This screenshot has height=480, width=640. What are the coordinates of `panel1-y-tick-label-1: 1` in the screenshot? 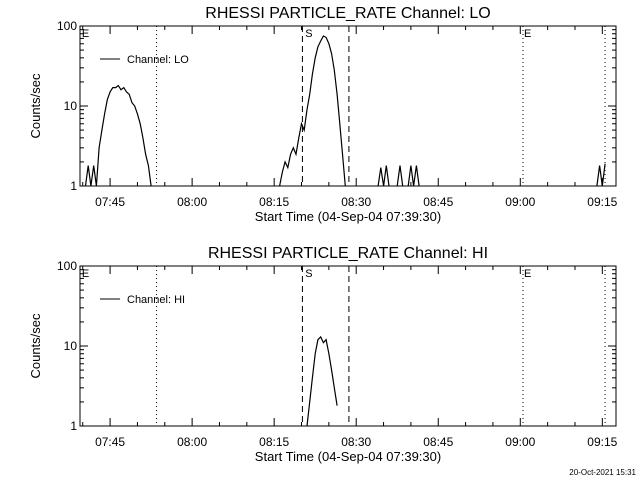 It's located at (73, 426).